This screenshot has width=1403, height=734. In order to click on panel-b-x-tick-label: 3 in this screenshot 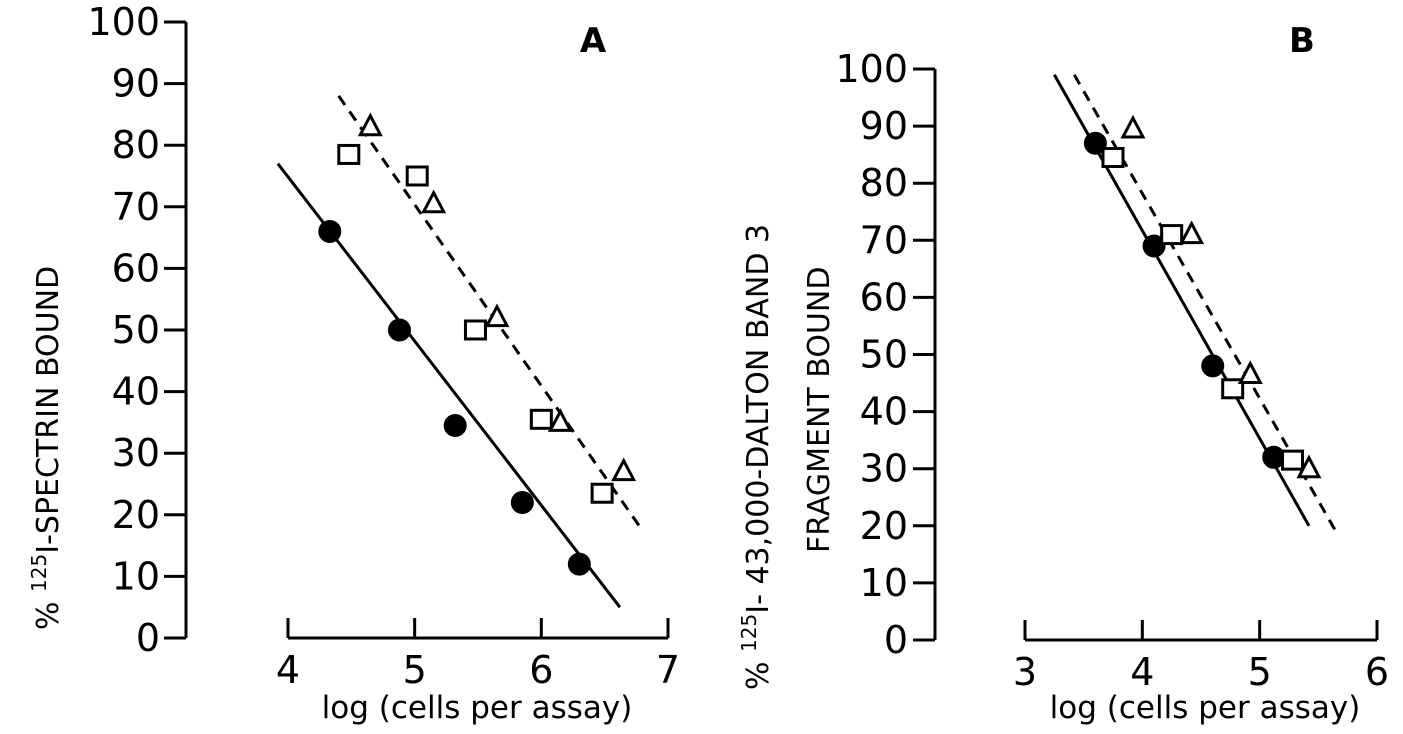, I will do `click(1025, 672)`.